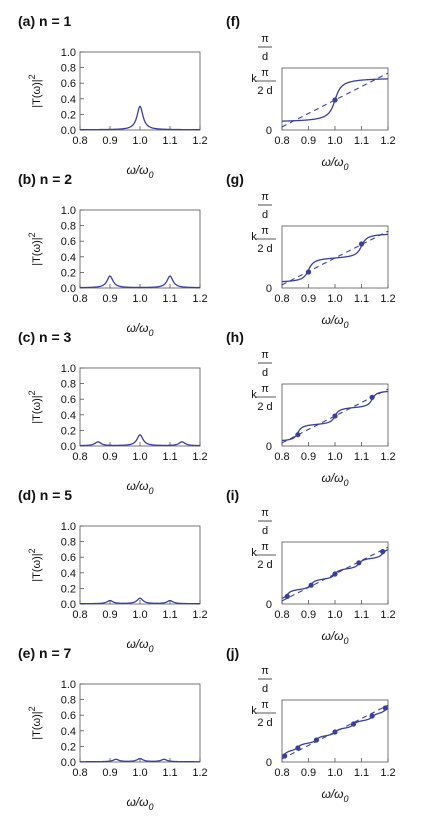 The width and height of the screenshot is (436, 831). Describe the element at coordinates (45, 653) in the screenshot. I see `panel-label: (e) n = 7` at that location.